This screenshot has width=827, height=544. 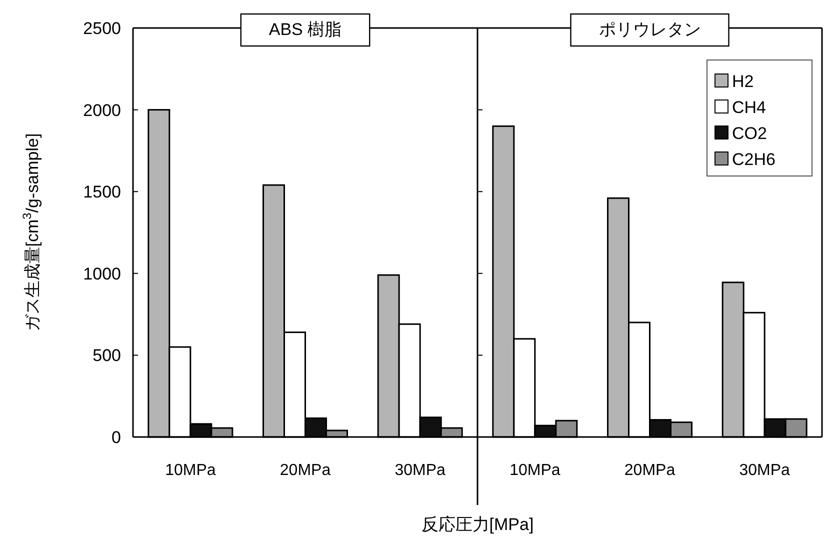 What do you see at coordinates (102, 192) in the screenshot?
I see `y-tick-label: 1500` at bounding box center [102, 192].